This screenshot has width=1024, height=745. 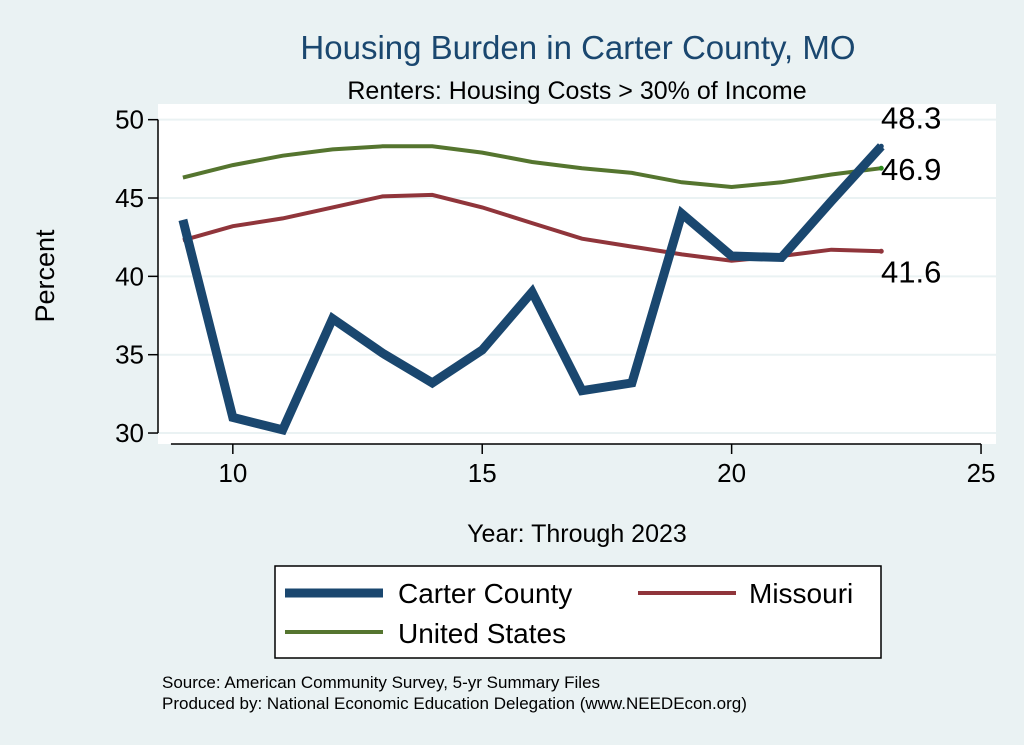 I want to click on chart-subtitle: Renters: Housing Costs > 30% of Income, so click(x=576, y=91).